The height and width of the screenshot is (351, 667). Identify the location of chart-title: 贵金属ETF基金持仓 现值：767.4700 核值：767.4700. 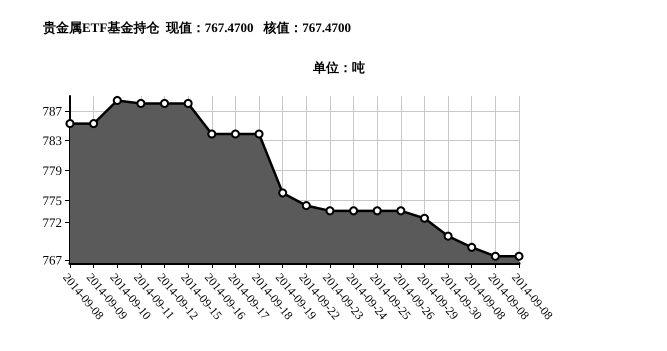
(197, 27).